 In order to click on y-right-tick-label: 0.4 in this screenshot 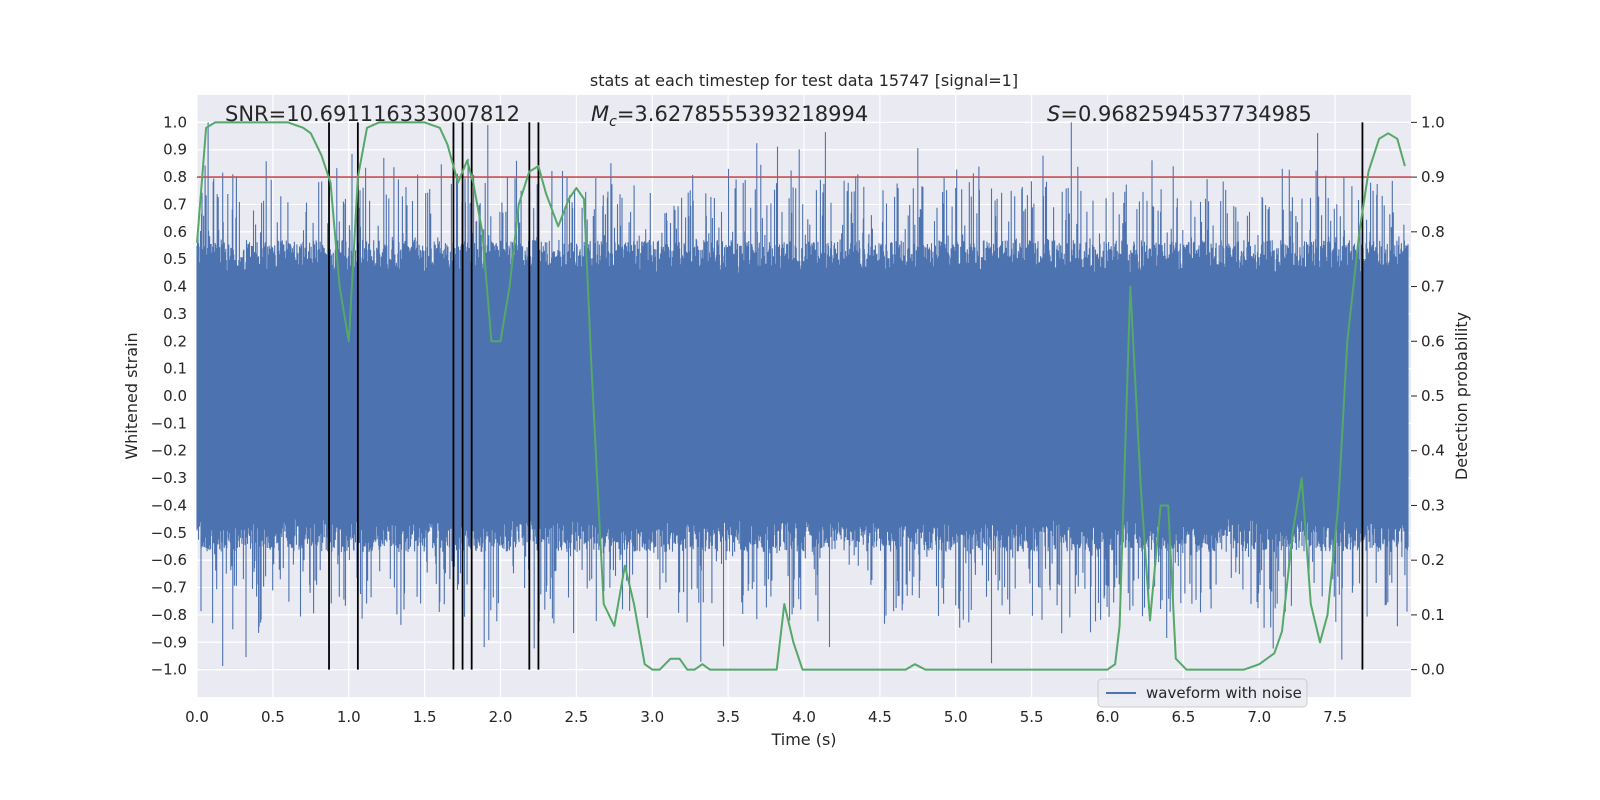, I will do `click(1433, 451)`.